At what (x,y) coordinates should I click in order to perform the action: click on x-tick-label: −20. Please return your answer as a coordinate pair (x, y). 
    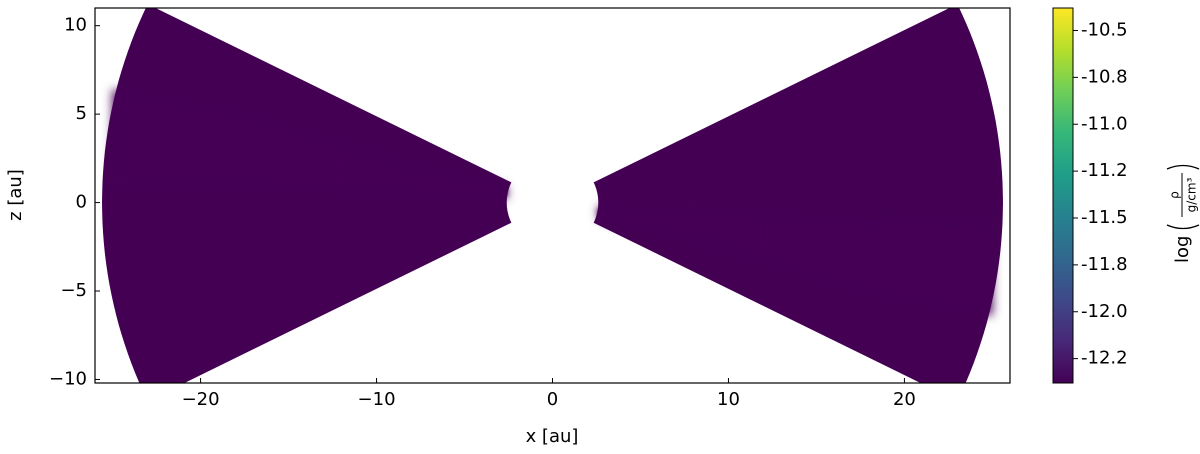
    Looking at the image, I should click on (201, 399).